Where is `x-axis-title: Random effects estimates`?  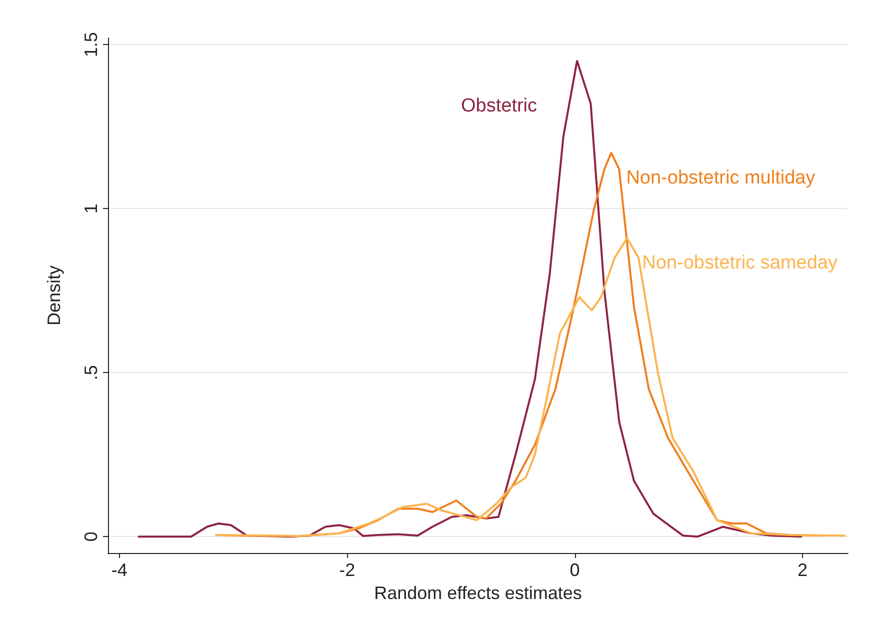
x-axis-title: Random effects estimates is located at coordinates (478, 592).